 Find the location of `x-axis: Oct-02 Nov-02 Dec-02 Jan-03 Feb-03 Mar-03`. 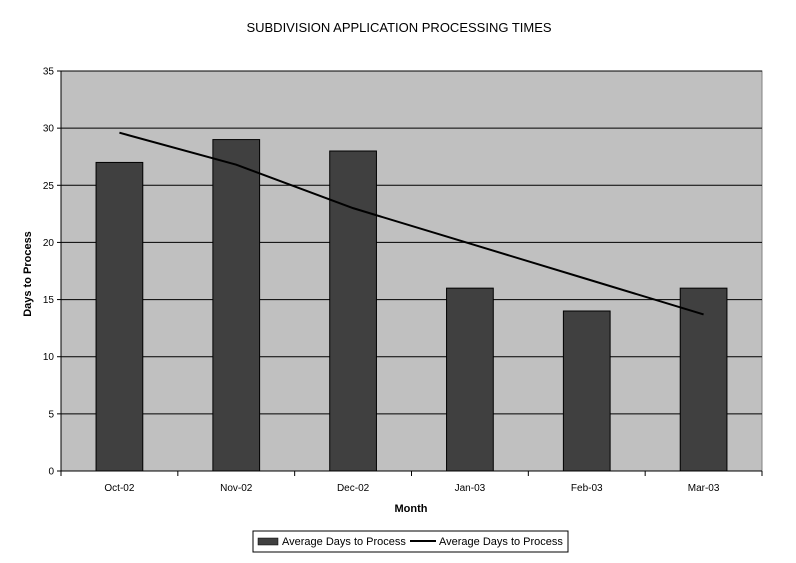

x-axis: Oct-02 Nov-02 Dec-02 Jan-03 Feb-03 Mar-03 is located at coordinates (411, 482).